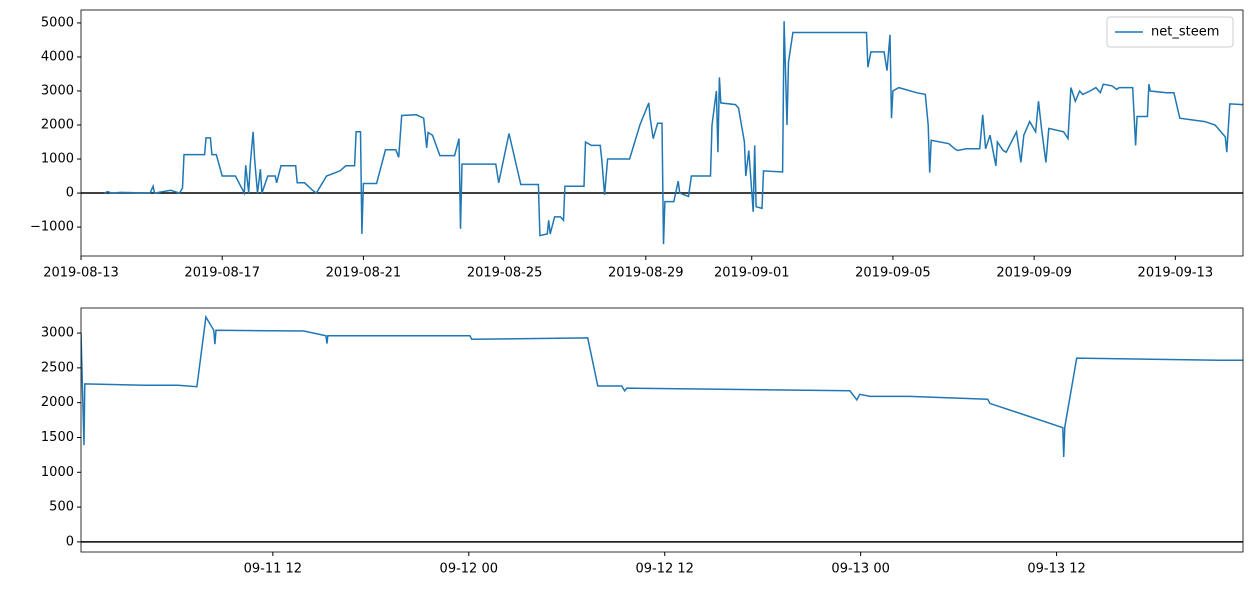 This screenshot has height=591, width=1252. I want to click on legend-label: net_steem, so click(1185, 32).